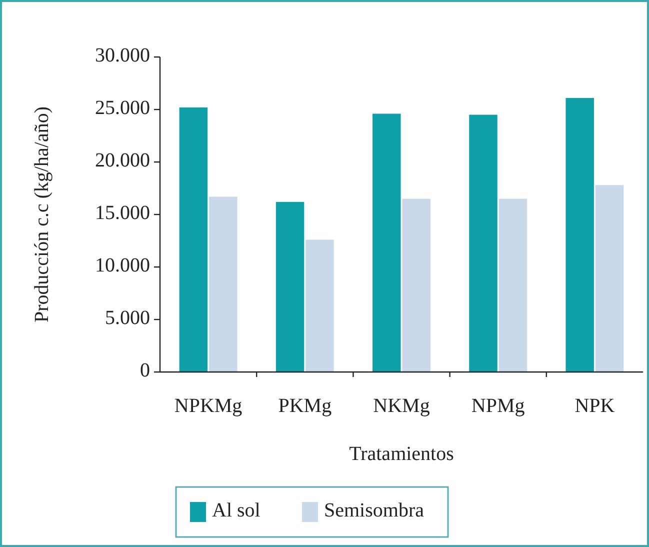 This screenshot has height=547, width=649. Describe the element at coordinates (122, 213) in the screenshot. I see `y-tick-label: 15.000` at that location.